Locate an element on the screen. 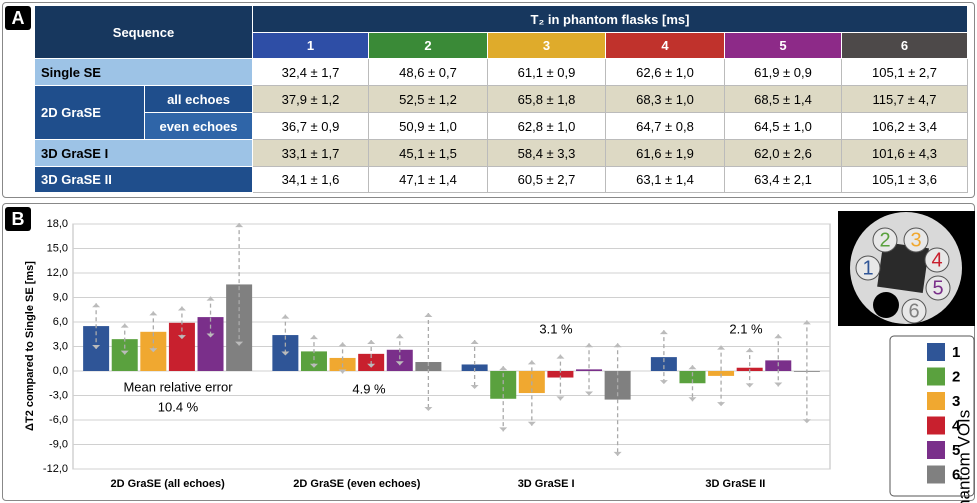 The height and width of the screenshot is (503, 977). table-cell: 62,8 ± 1,0 is located at coordinates (547, 126).